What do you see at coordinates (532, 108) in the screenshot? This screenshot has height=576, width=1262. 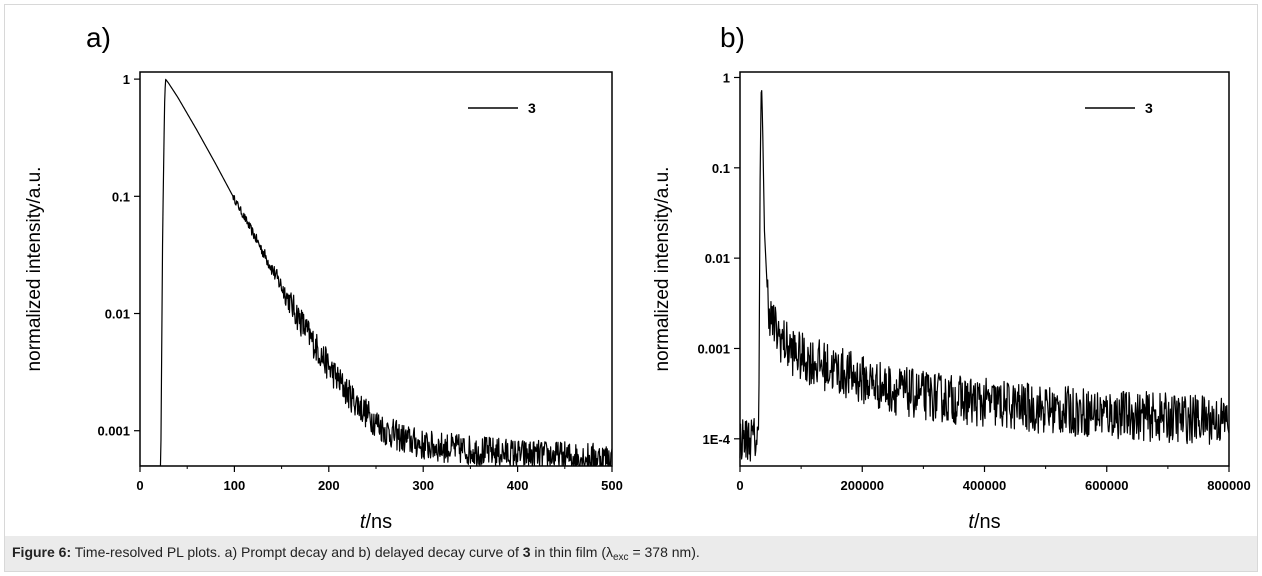 I see `panel-a-legend-label: 3` at bounding box center [532, 108].